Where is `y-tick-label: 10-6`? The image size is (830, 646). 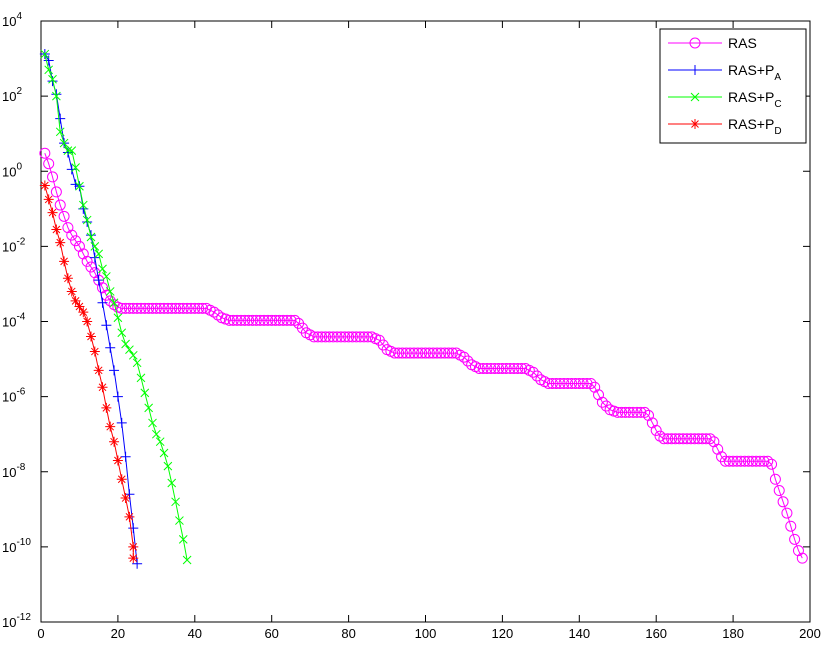 y-tick-label: 10-6 is located at coordinates (14, 396).